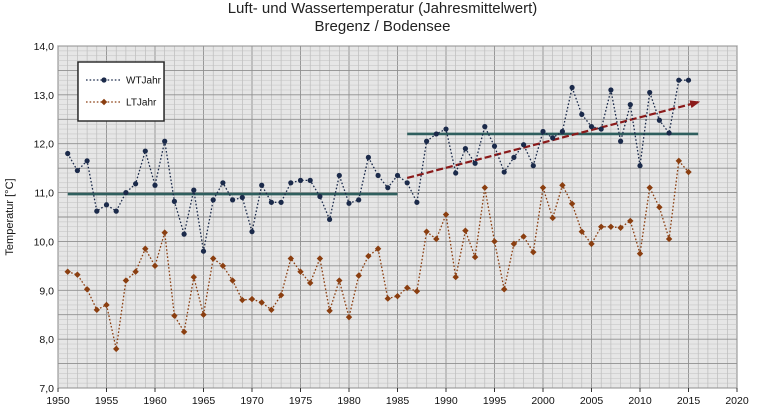 The image size is (765, 419). What do you see at coordinates (252, 401) in the screenshot?
I see `x-tick-label: 1970` at bounding box center [252, 401].